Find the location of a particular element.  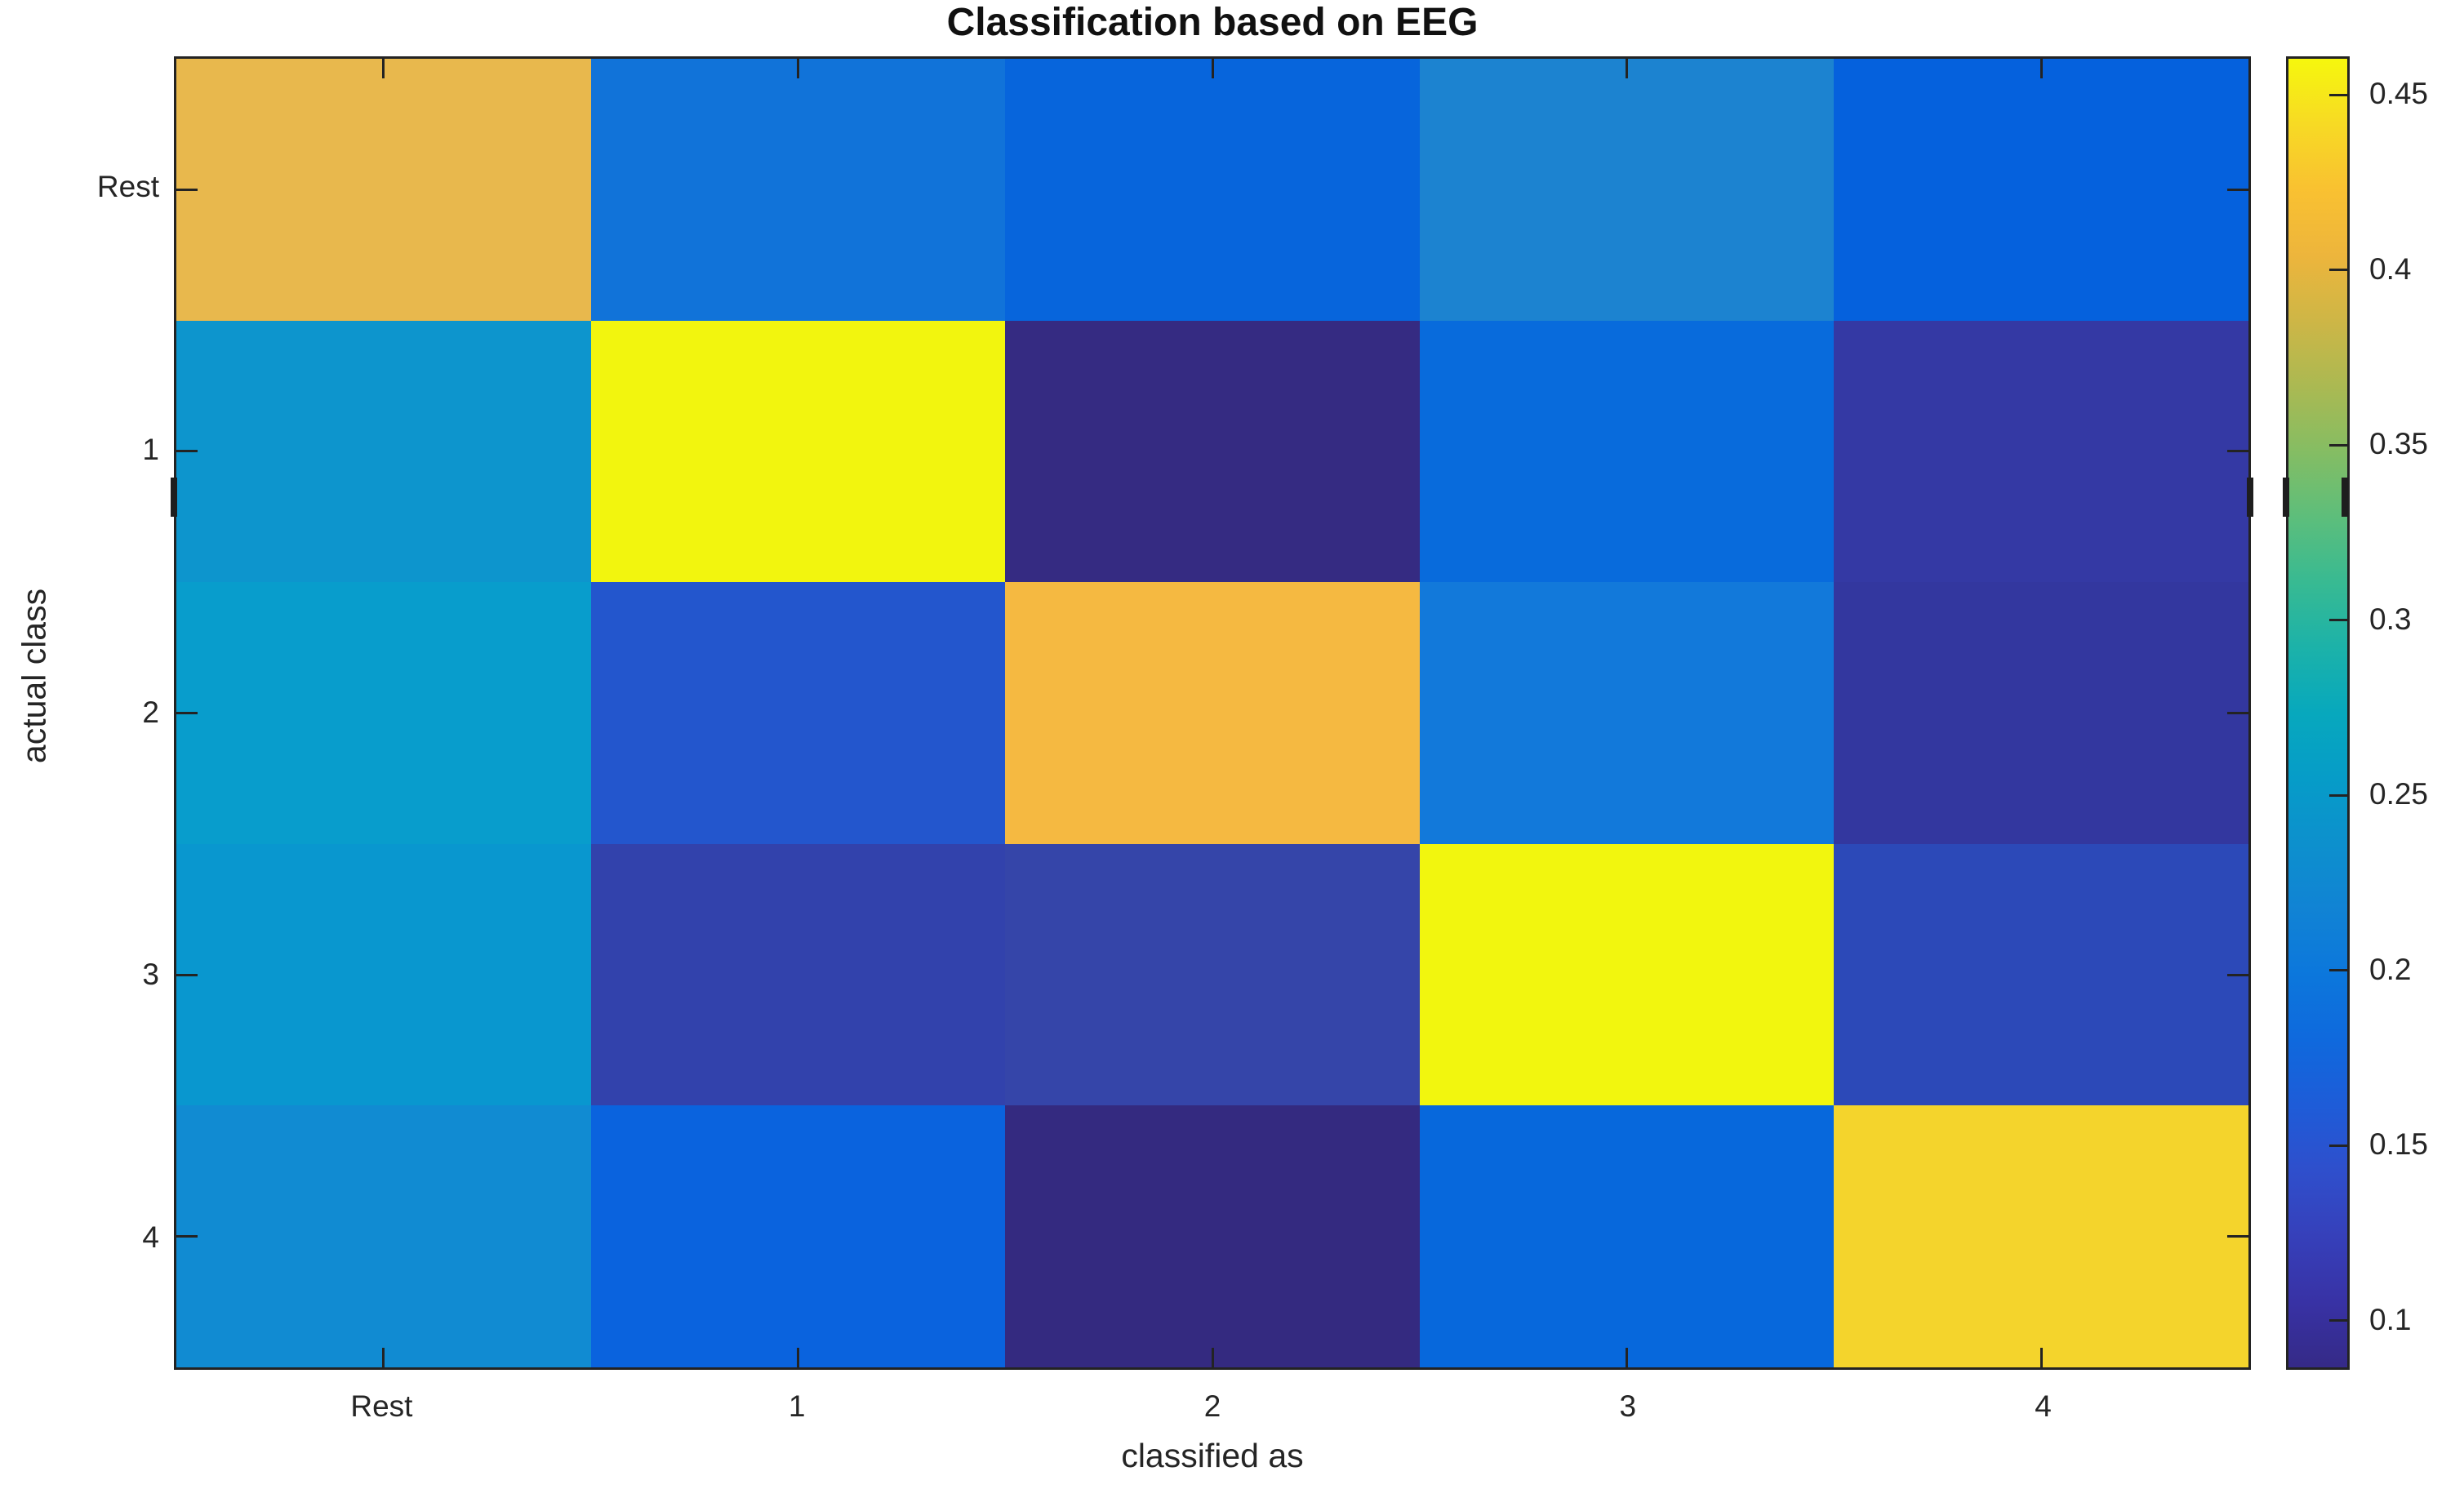

heatmap-cell-r2c0 is located at coordinates (383, 713).